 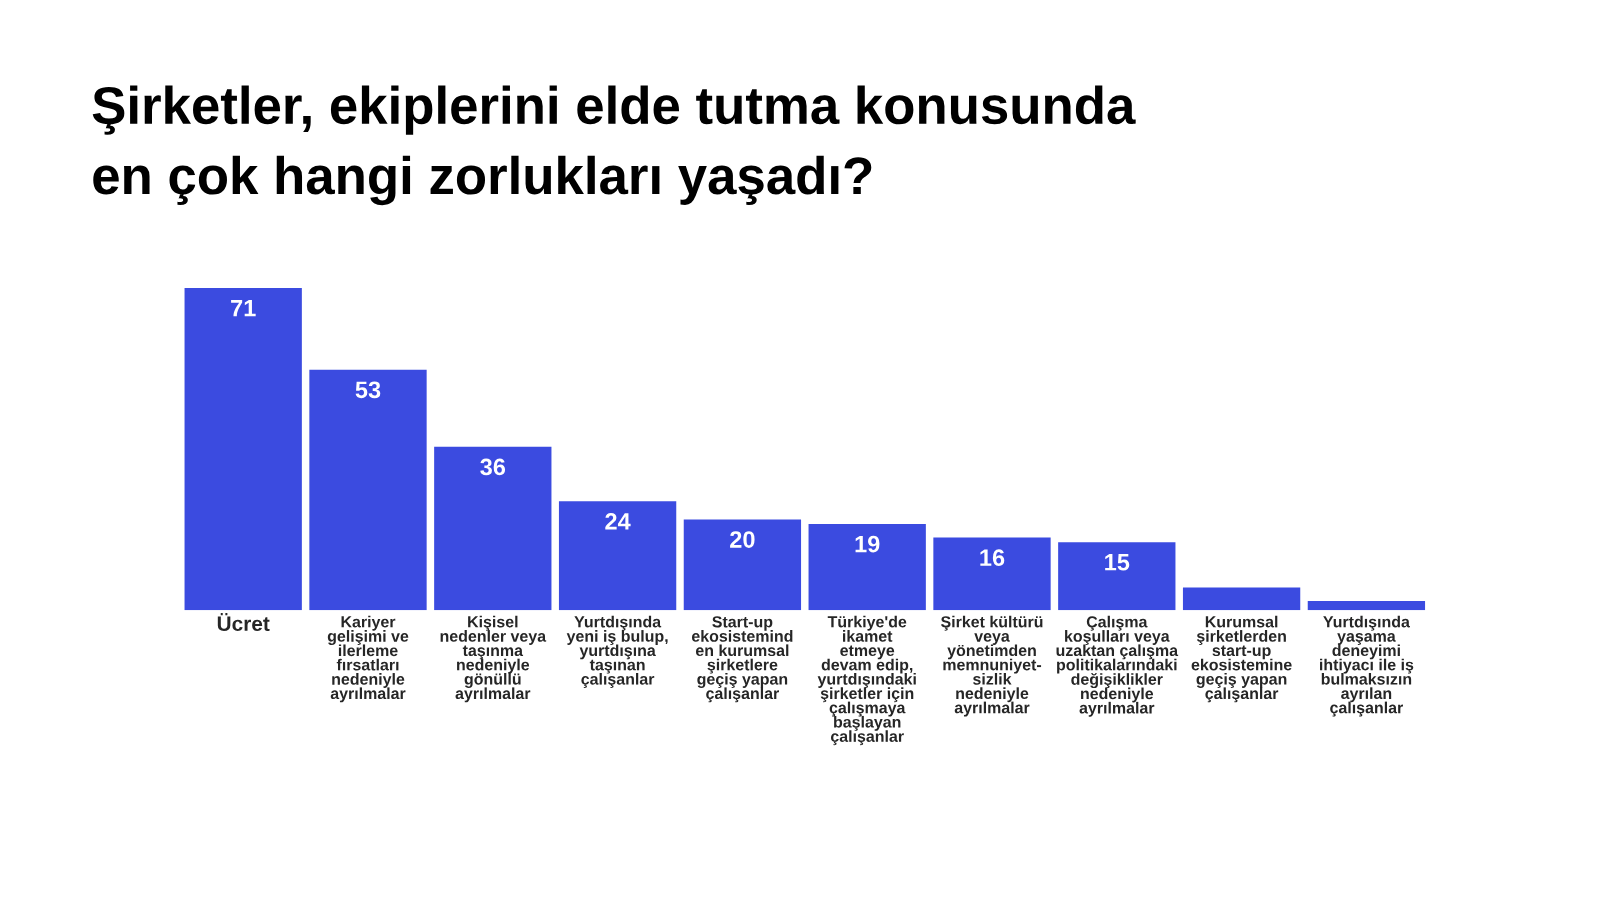 What do you see at coordinates (493, 659) in the screenshot?
I see `x-tick-label: Kişisel nedenler veya taşınma nedeniyle gönüllü ayrılmalar` at bounding box center [493, 659].